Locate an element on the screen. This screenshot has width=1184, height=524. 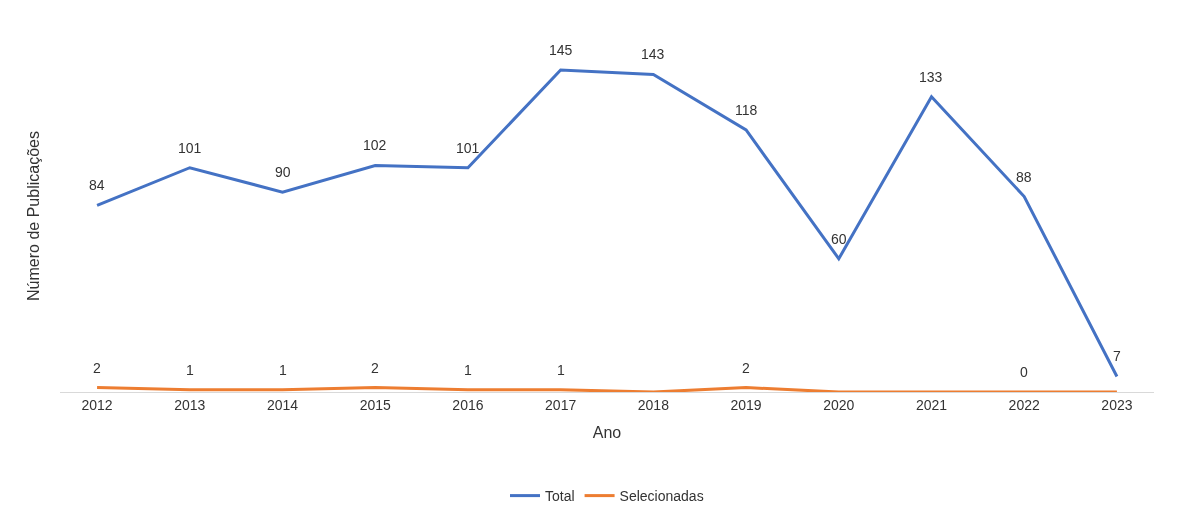
legend-label: Total is located at coordinates (560, 496).